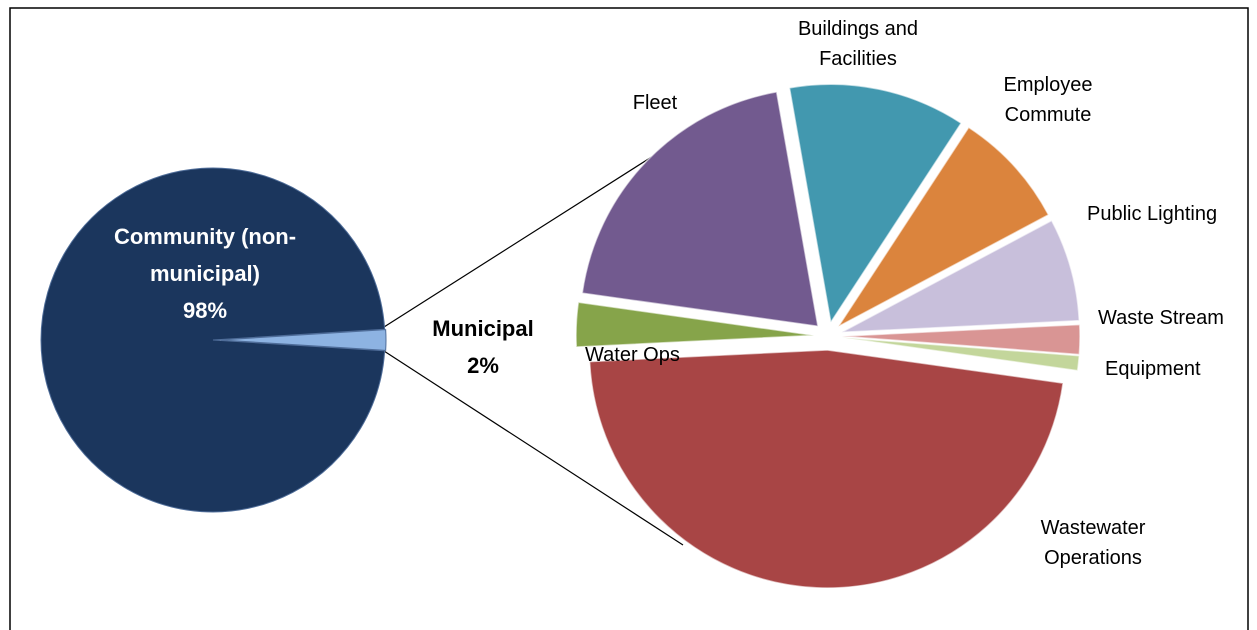 Image resolution: width=1257 pixels, height=630 pixels. Describe the element at coordinates (1152, 214) in the screenshot. I see `slice-label: Public Lighting` at that location.